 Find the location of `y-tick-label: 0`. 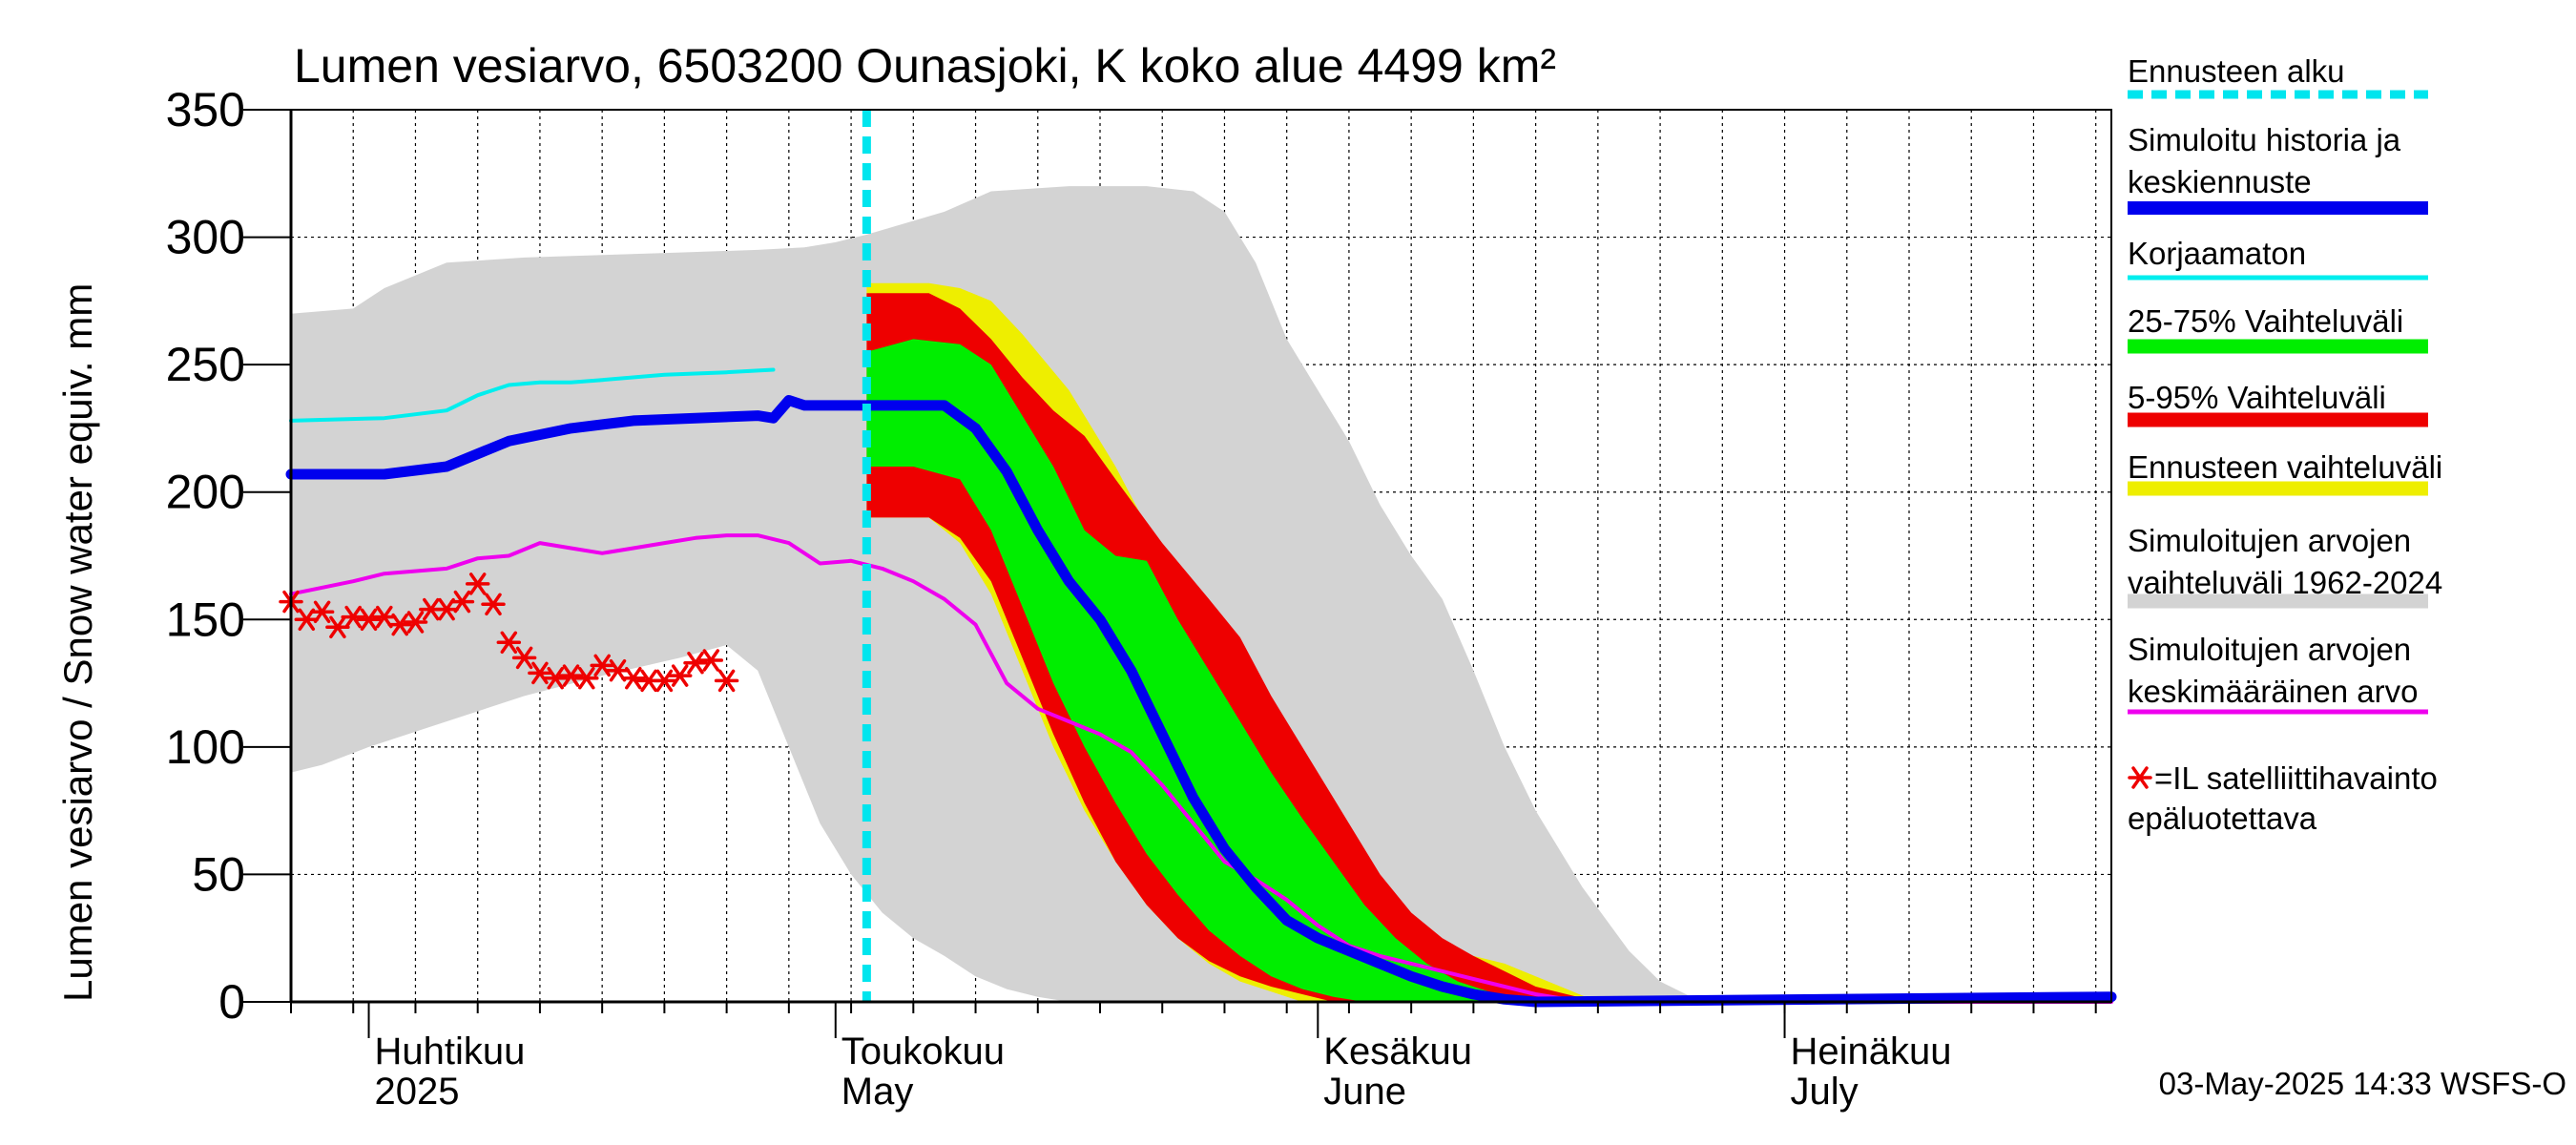

y-tick-label: 0 is located at coordinates (231, 1002).